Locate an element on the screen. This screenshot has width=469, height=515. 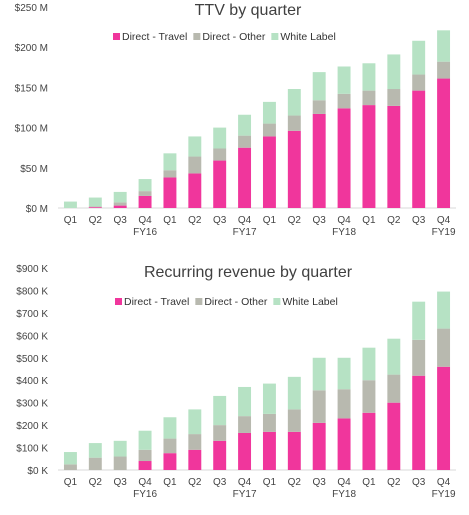
y-tick-label: $800 K is located at coordinates (32, 291).